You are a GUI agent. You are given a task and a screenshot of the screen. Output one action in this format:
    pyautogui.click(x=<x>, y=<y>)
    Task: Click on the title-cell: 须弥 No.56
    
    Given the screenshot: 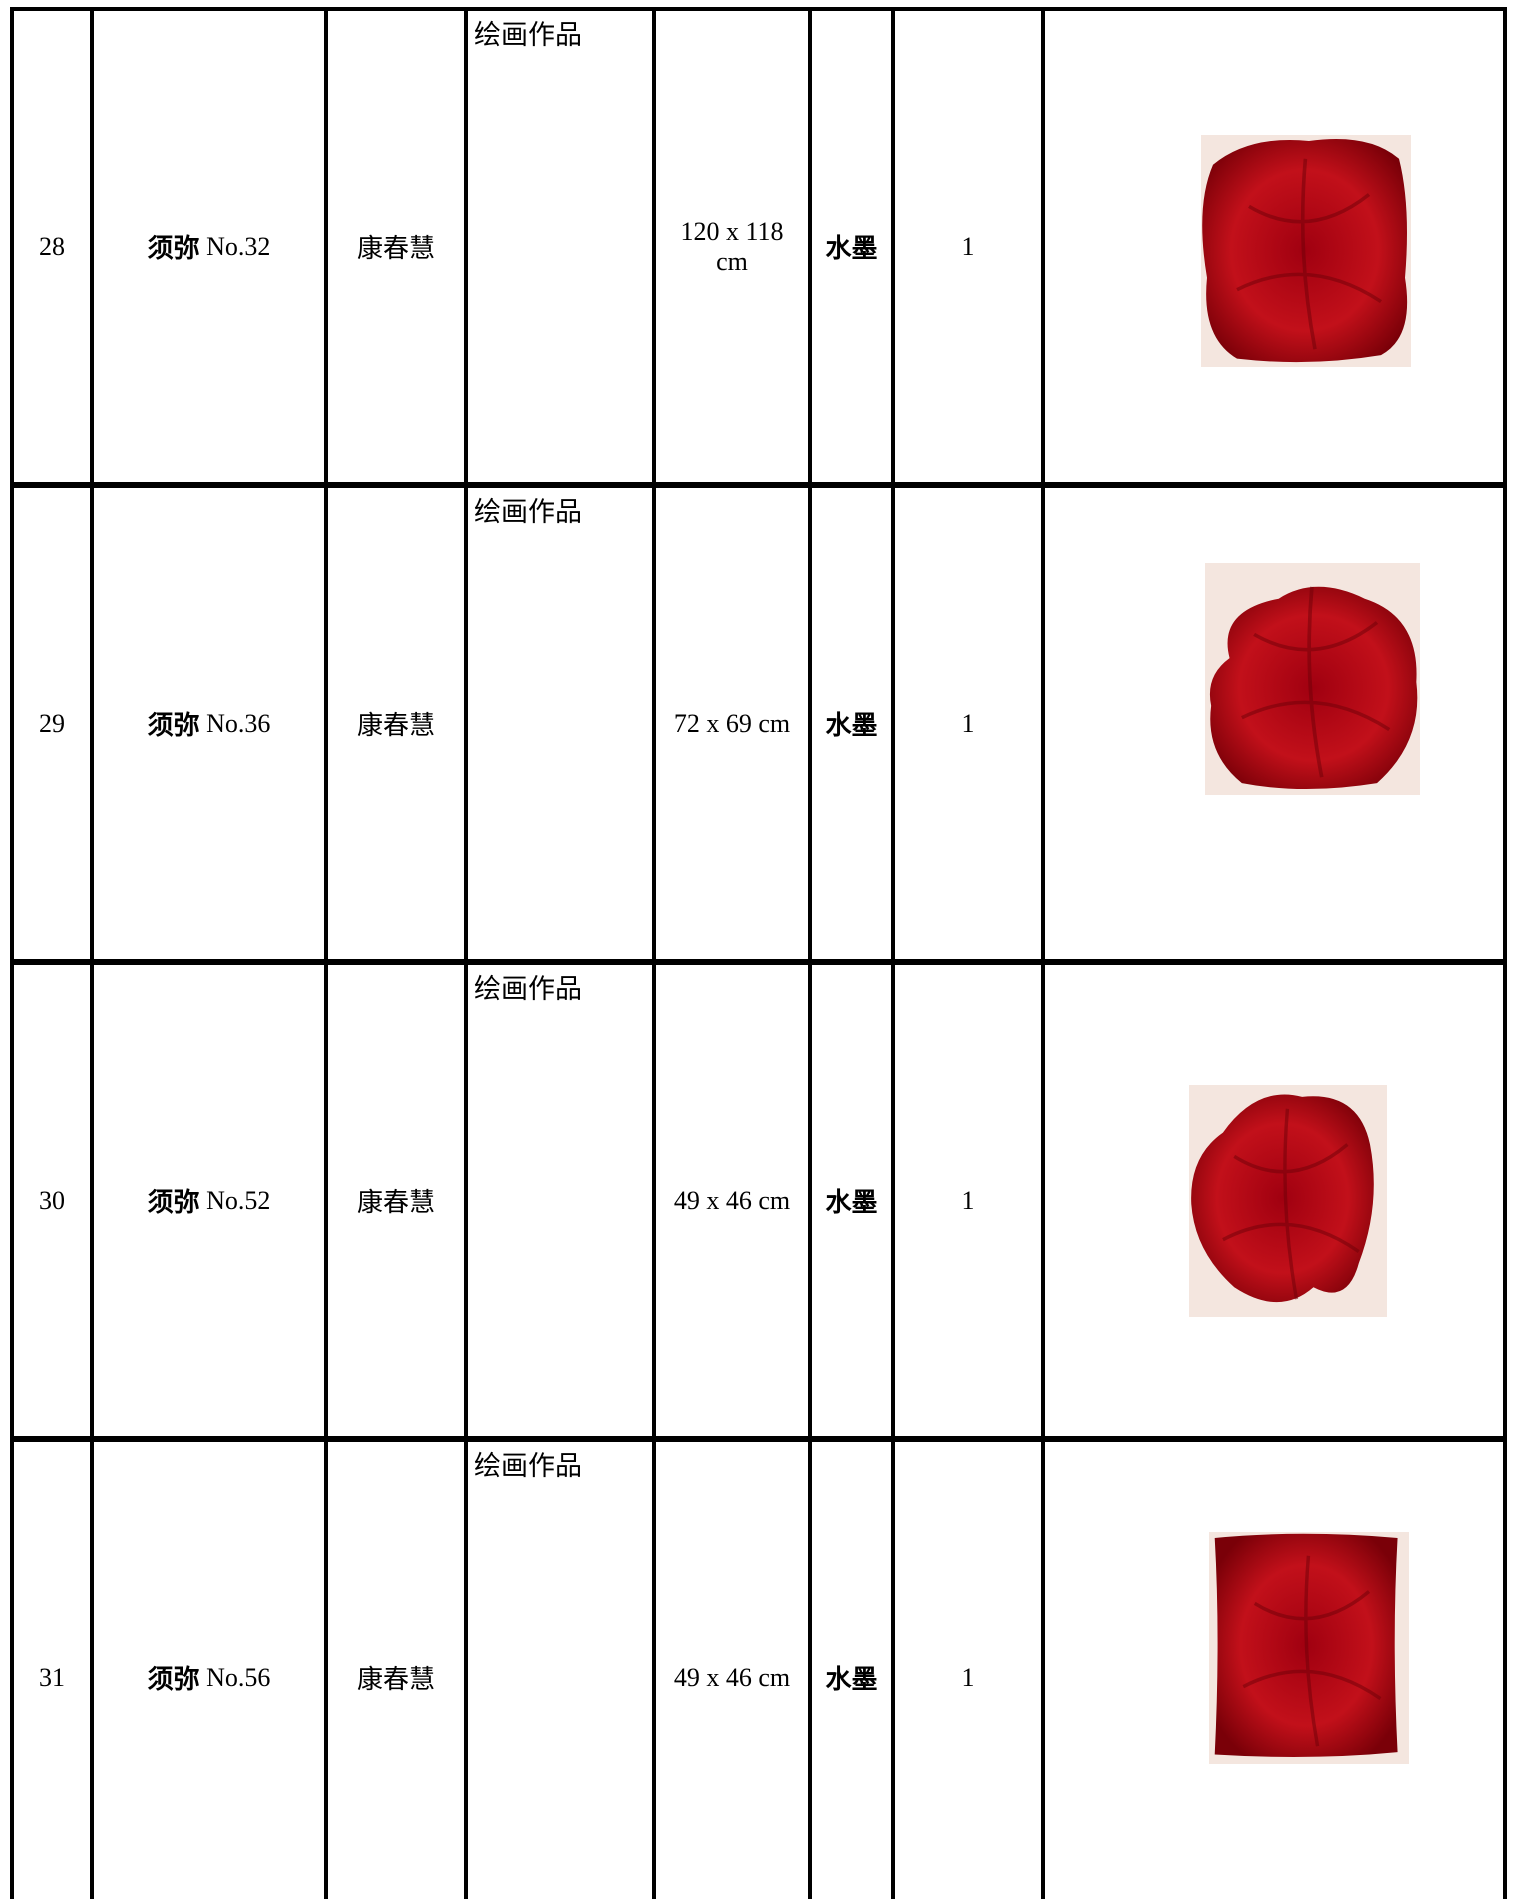 What is the action you would take?
    pyautogui.click(x=209, y=1668)
    